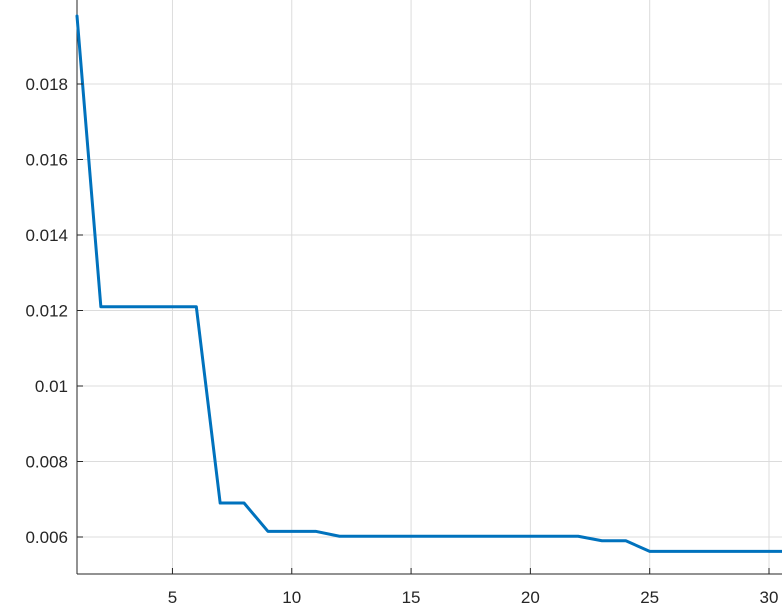 The image size is (782, 606). I want to click on y-tick-label: 0.006, so click(46, 537).